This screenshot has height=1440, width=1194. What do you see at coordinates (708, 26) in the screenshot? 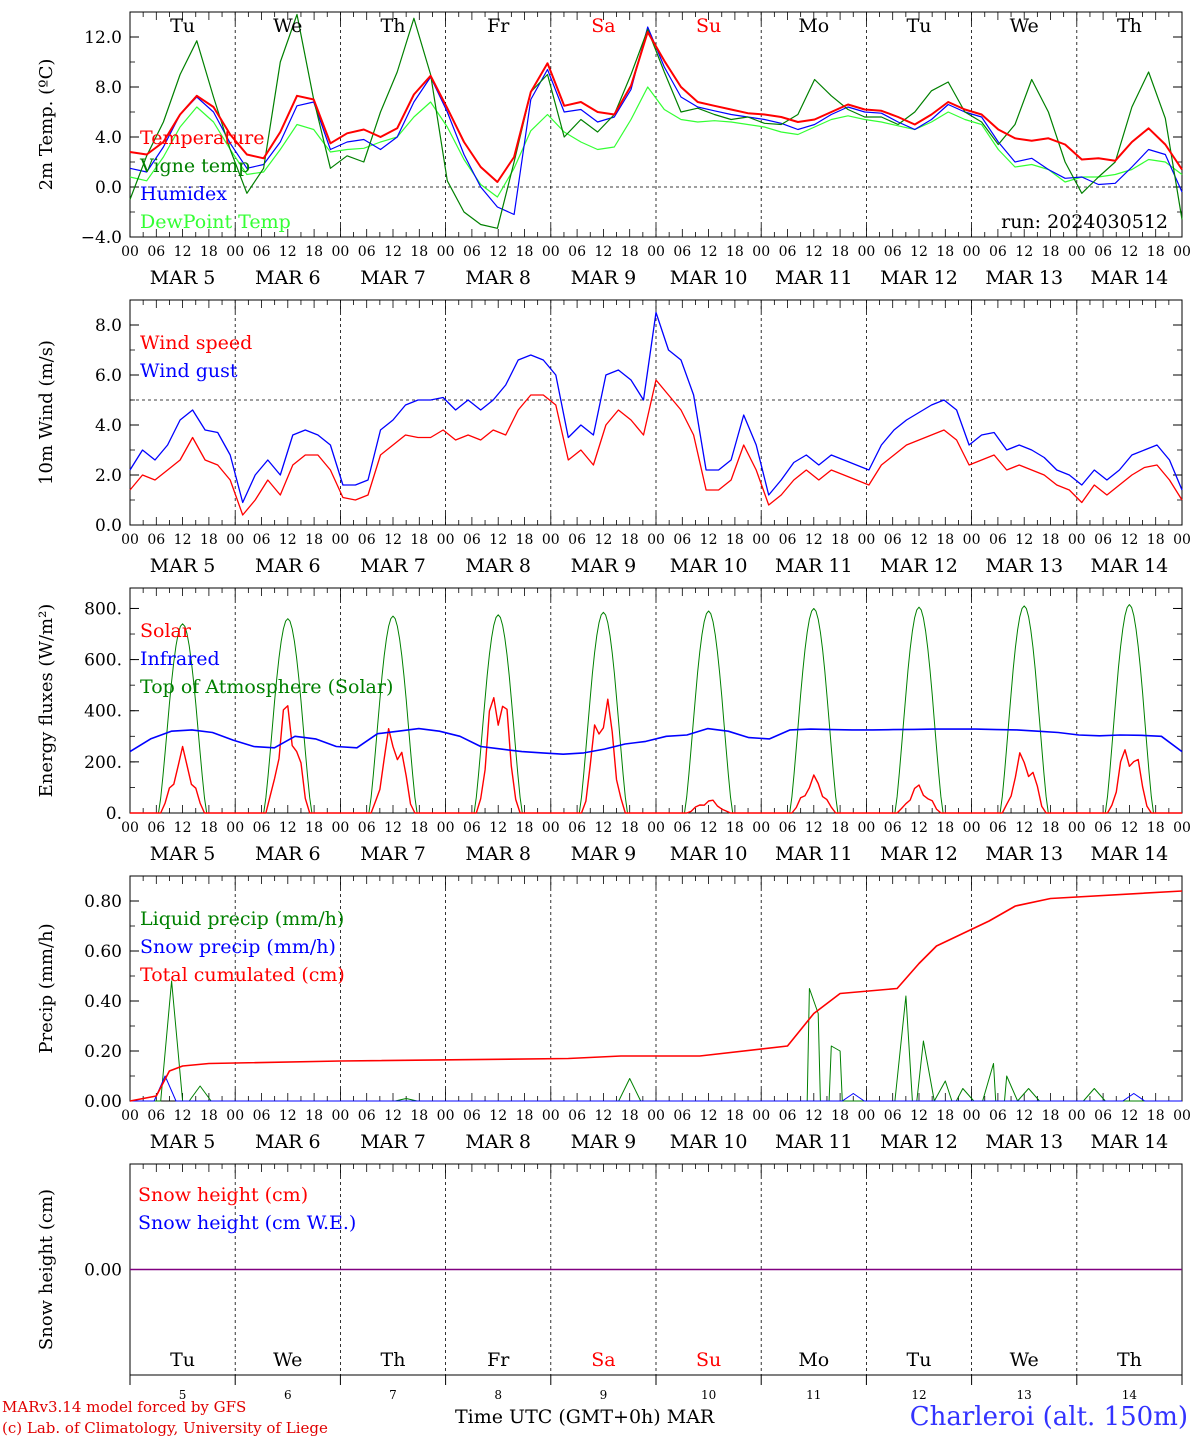
I see `day-abbr: Su` at bounding box center [708, 26].